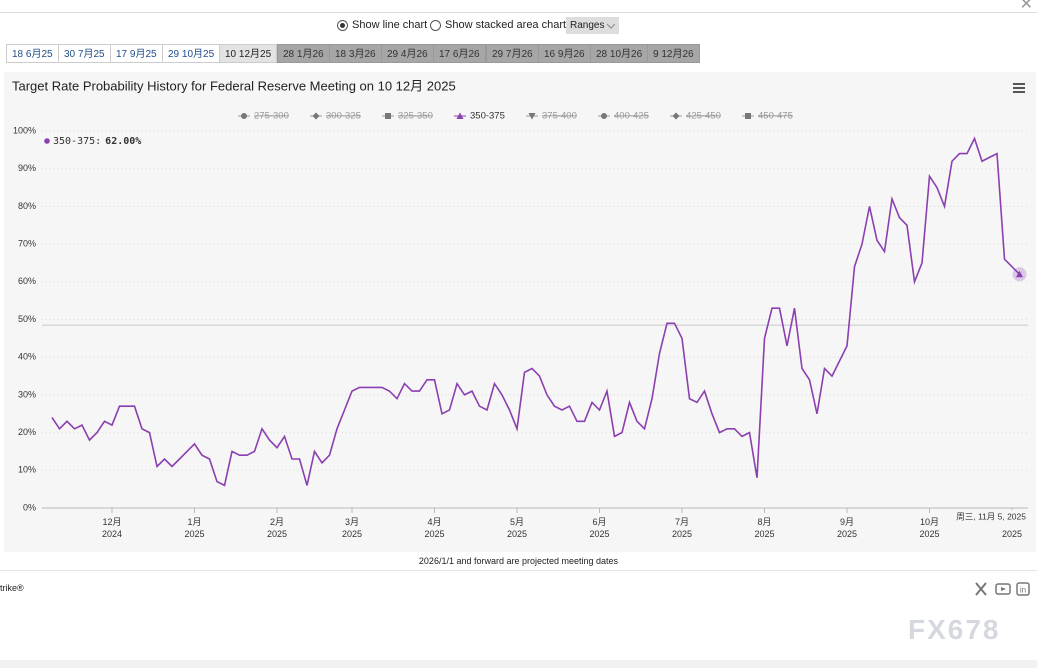 The image size is (1037, 668). What do you see at coordinates (352, 528) in the screenshot?
I see `x-tick-label: 3月 2025` at bounding box center [352, 528].